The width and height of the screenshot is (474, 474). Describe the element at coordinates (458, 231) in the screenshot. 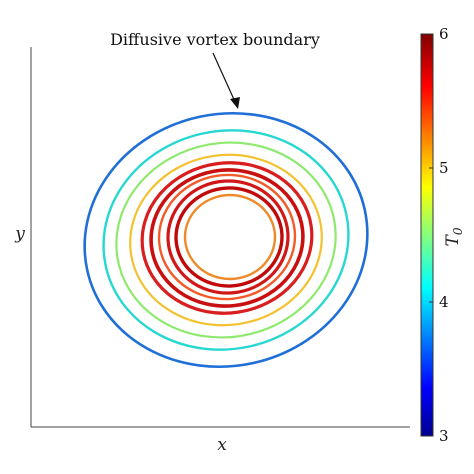

I see `colorbar-label-sub: 0` at that location.